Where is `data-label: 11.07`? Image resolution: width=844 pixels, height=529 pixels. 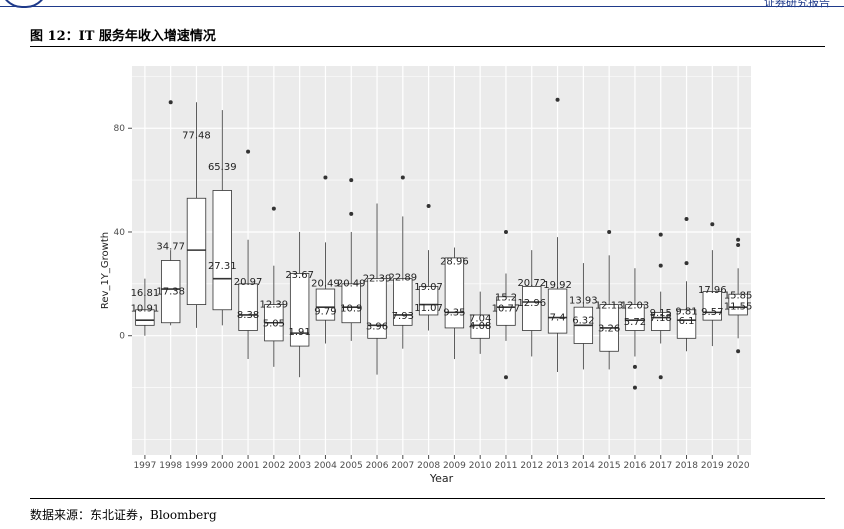
data-label: 11.07 is located at coordinates (428, 308).